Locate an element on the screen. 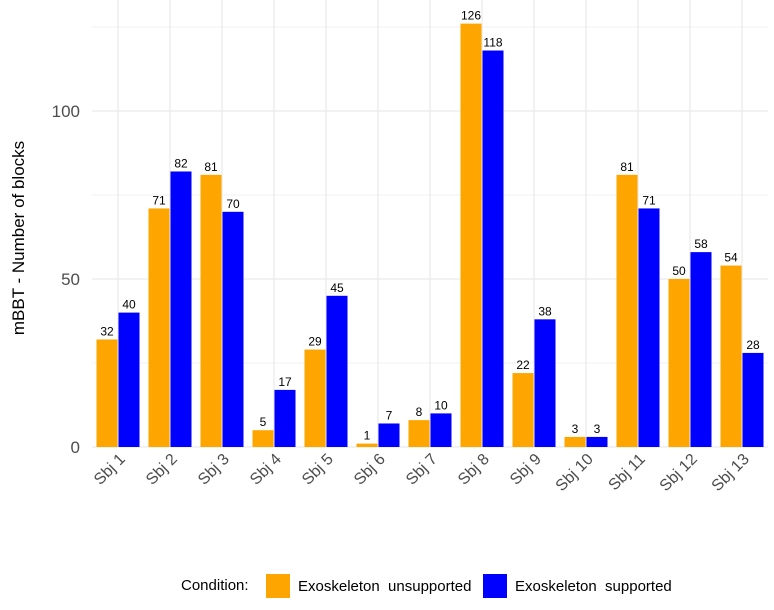 The height and width of the screenshot is (610, 774). x-tick-label: Sbj 7 is located at coordinates (422, 470).